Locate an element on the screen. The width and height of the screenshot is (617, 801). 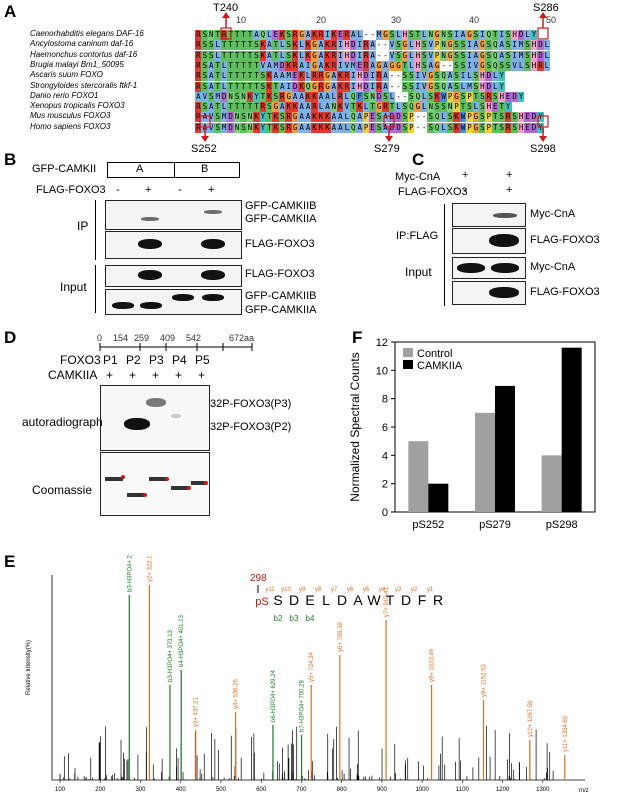
mz-tick-label: 200 is located at coordinates (100, 790).